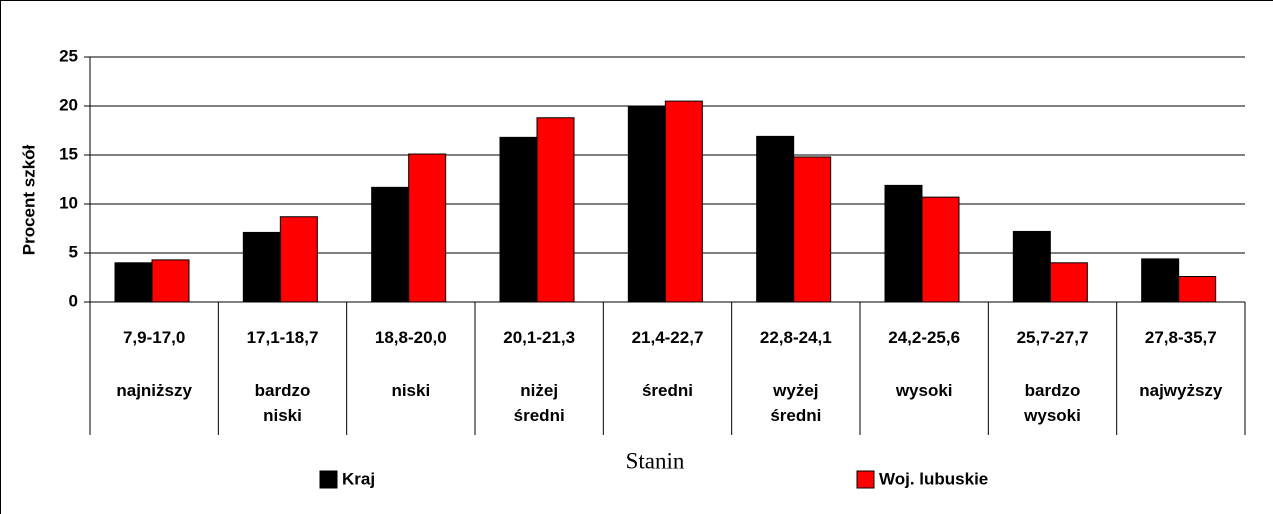 This screenshot has height=514, width=1273. Describe the element at coordinates (68, 55) in the screenshot. I see `y-tick-label: 25` at that location.